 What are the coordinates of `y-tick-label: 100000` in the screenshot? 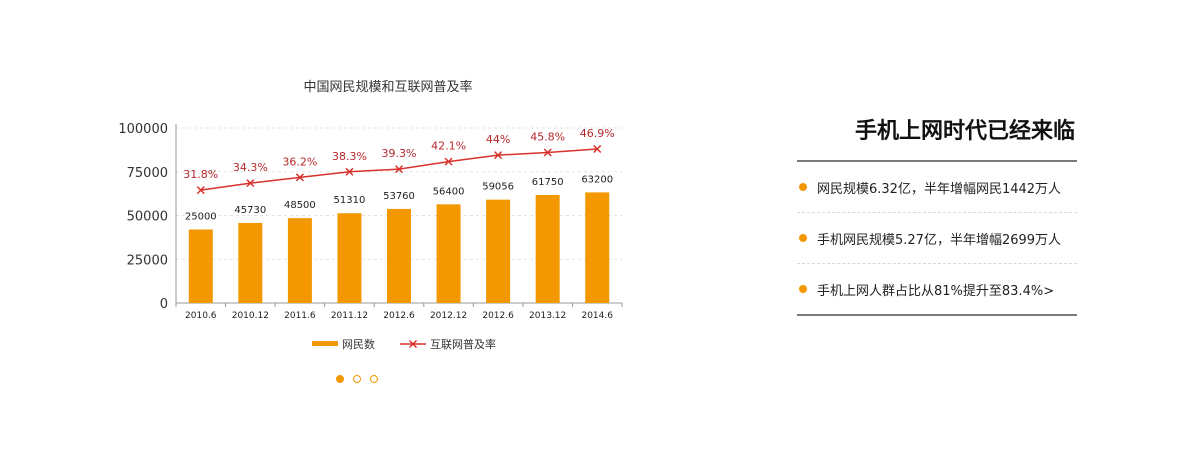 It's located at (143, 129).